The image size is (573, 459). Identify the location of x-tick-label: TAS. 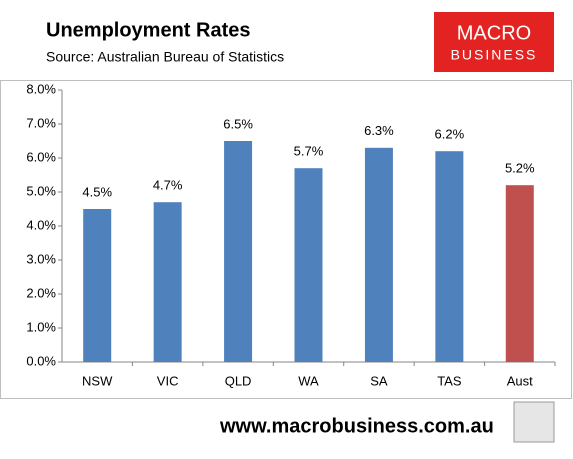
(449, 380).